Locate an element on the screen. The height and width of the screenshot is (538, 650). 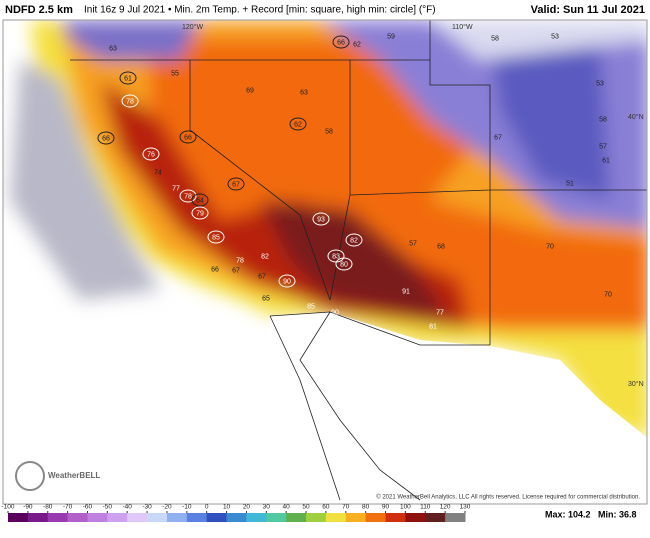
station-value: 83 is located at coordinates (336, 256).